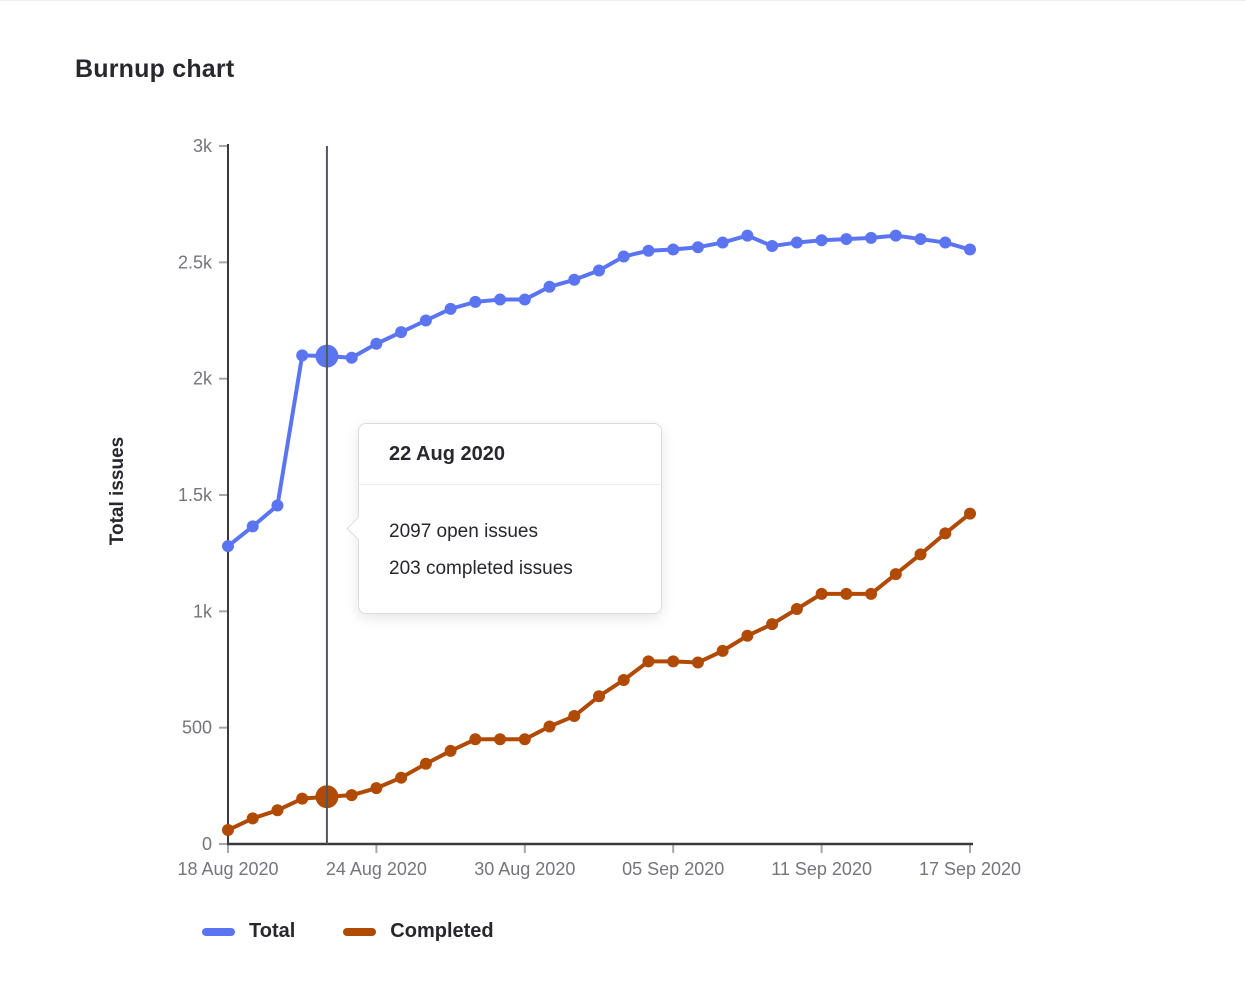 The height and width of the screenshot is (1005, 1246). I want to click on legend-label-total: Total, so click(272, 931).